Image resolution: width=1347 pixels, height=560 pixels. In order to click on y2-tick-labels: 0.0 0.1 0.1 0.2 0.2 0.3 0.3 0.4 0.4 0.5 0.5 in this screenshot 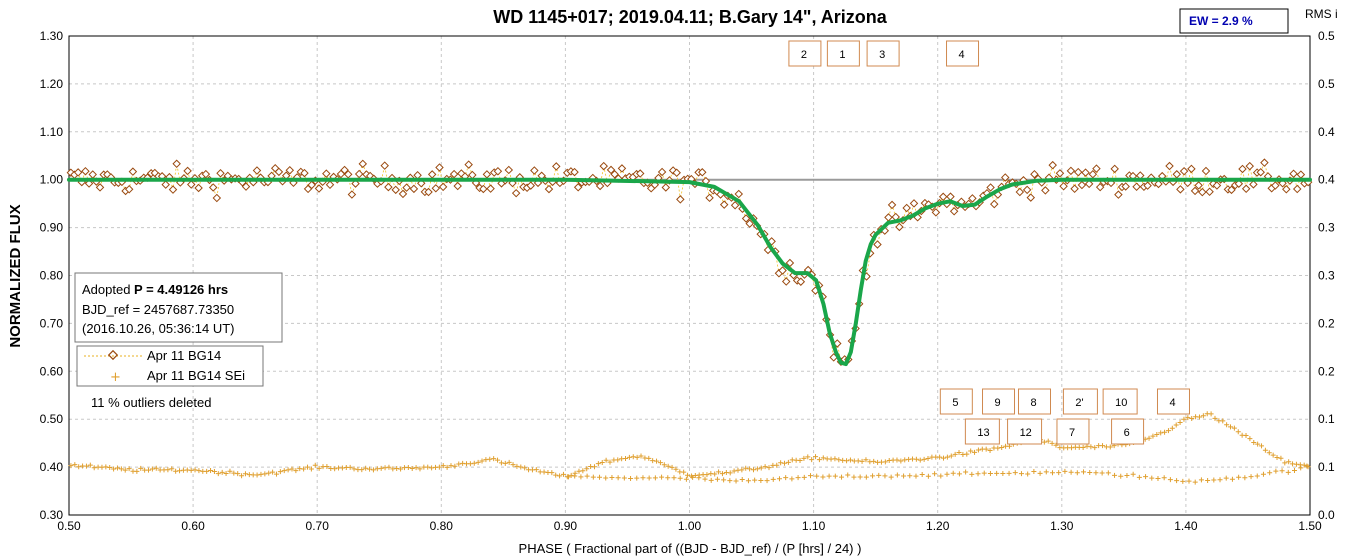, I will do `click(1326, 275)`.